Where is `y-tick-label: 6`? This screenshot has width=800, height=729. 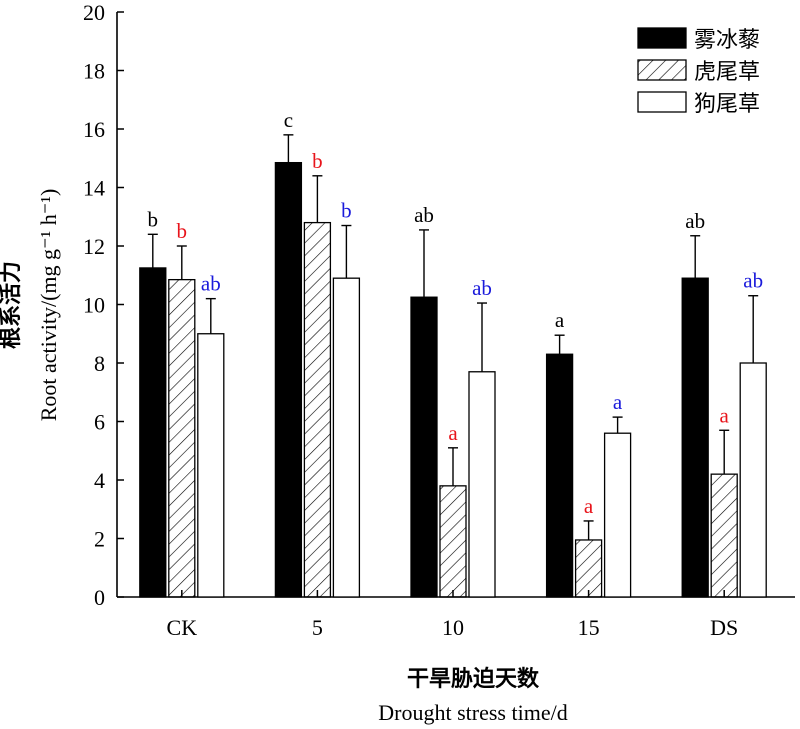 y-tick-label: 6 is located at coordinates (99, 422).